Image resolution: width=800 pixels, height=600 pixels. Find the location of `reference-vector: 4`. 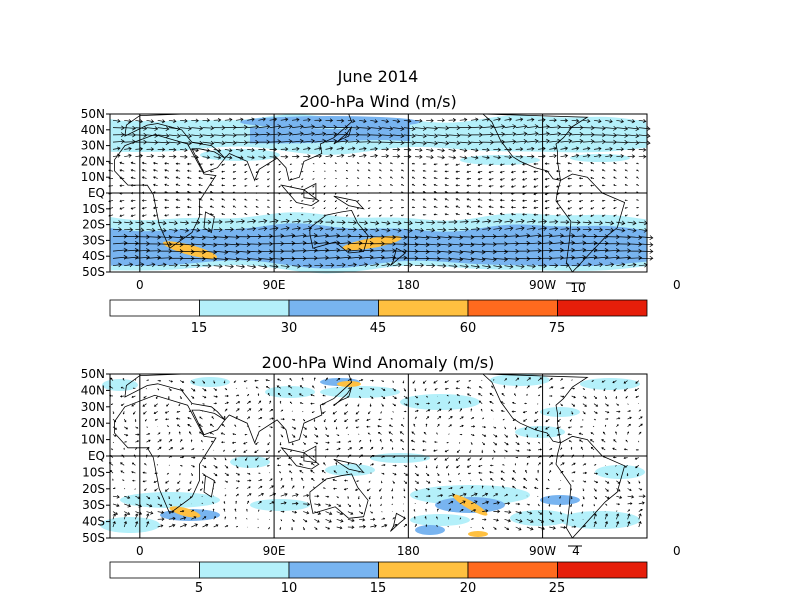

reference-vector: 4 is located at coordinates (575, 551).